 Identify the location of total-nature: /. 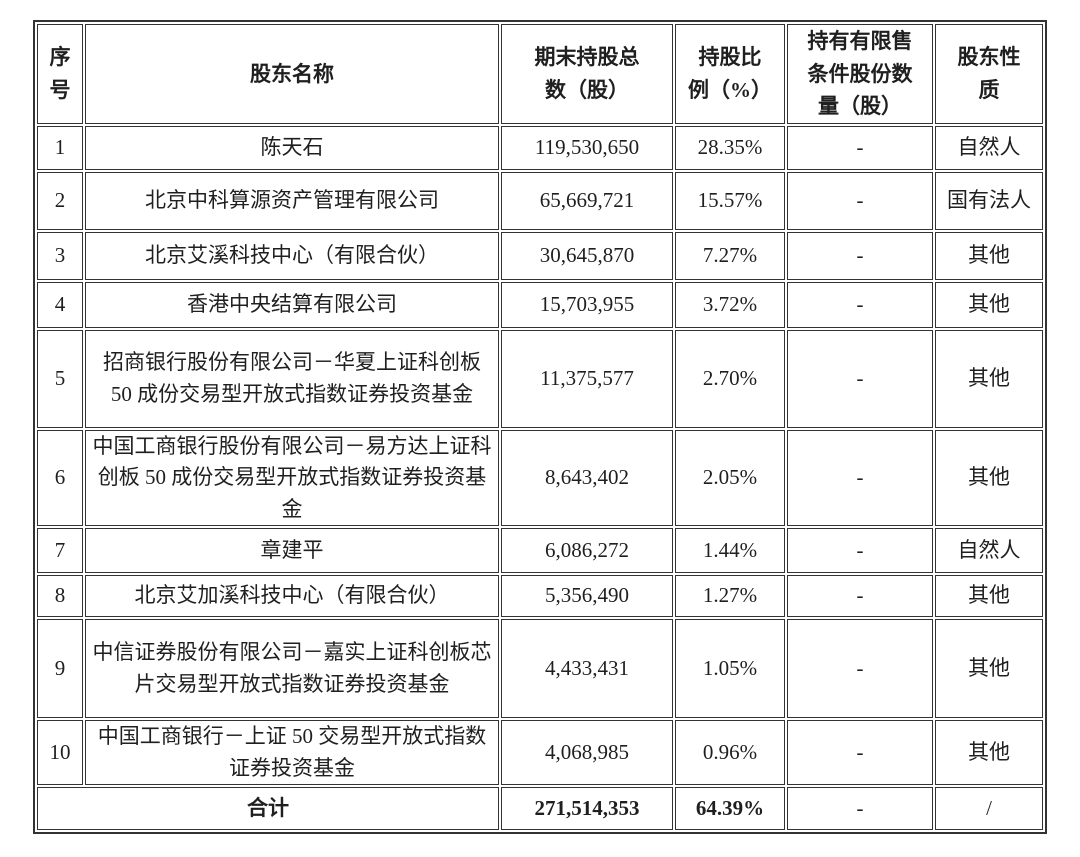
(989, 809).